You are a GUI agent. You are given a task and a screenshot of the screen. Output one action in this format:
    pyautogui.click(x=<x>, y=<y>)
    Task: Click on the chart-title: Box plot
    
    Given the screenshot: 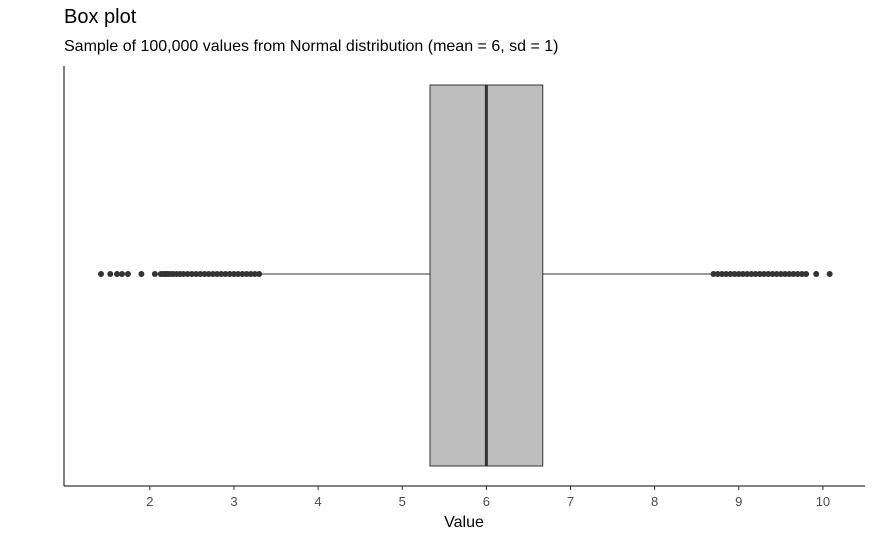 What is the action you would take?
    pyautogui.click(x=100, y=17)
    